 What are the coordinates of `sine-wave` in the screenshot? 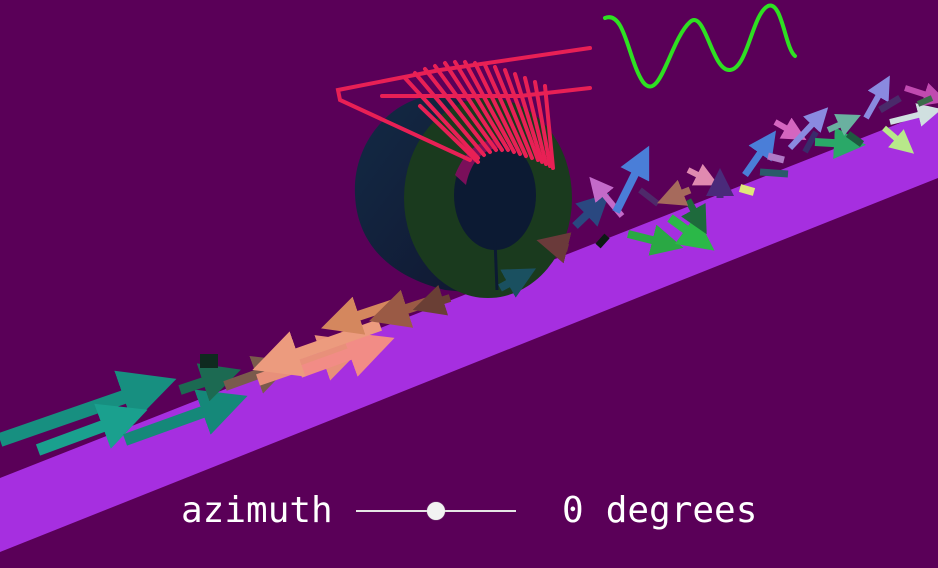 It's located at (700, 46).